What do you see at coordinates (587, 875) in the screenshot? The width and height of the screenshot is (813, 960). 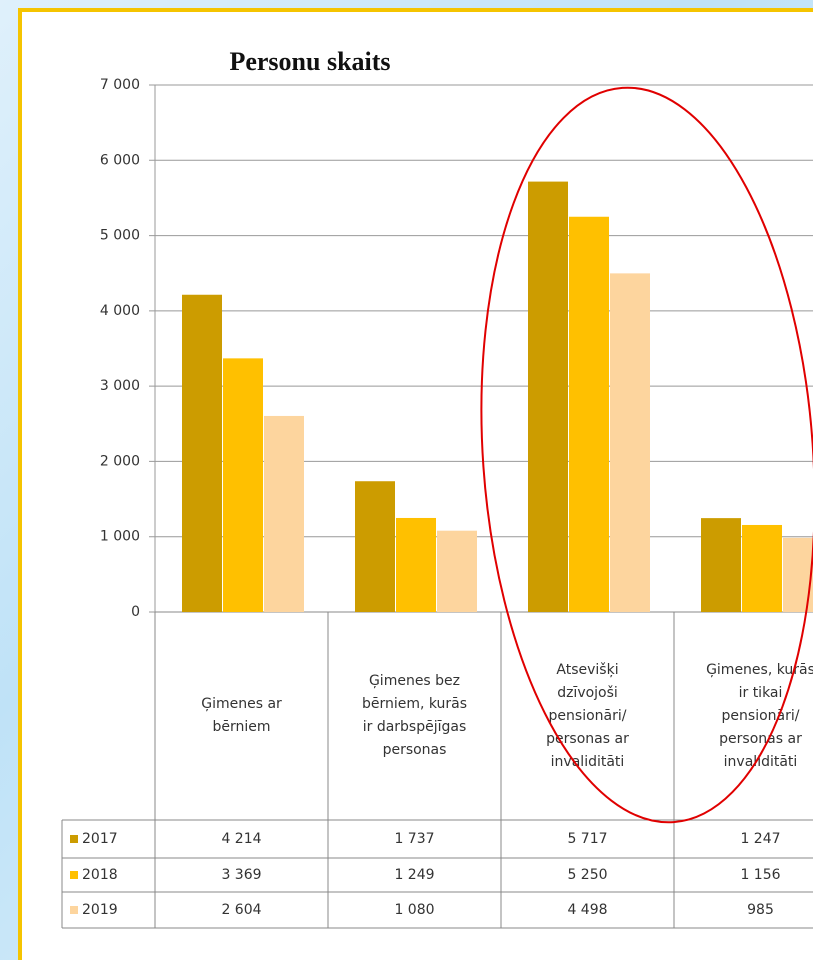 I see `table-value: 5 250` at bounding box center [587, 875].